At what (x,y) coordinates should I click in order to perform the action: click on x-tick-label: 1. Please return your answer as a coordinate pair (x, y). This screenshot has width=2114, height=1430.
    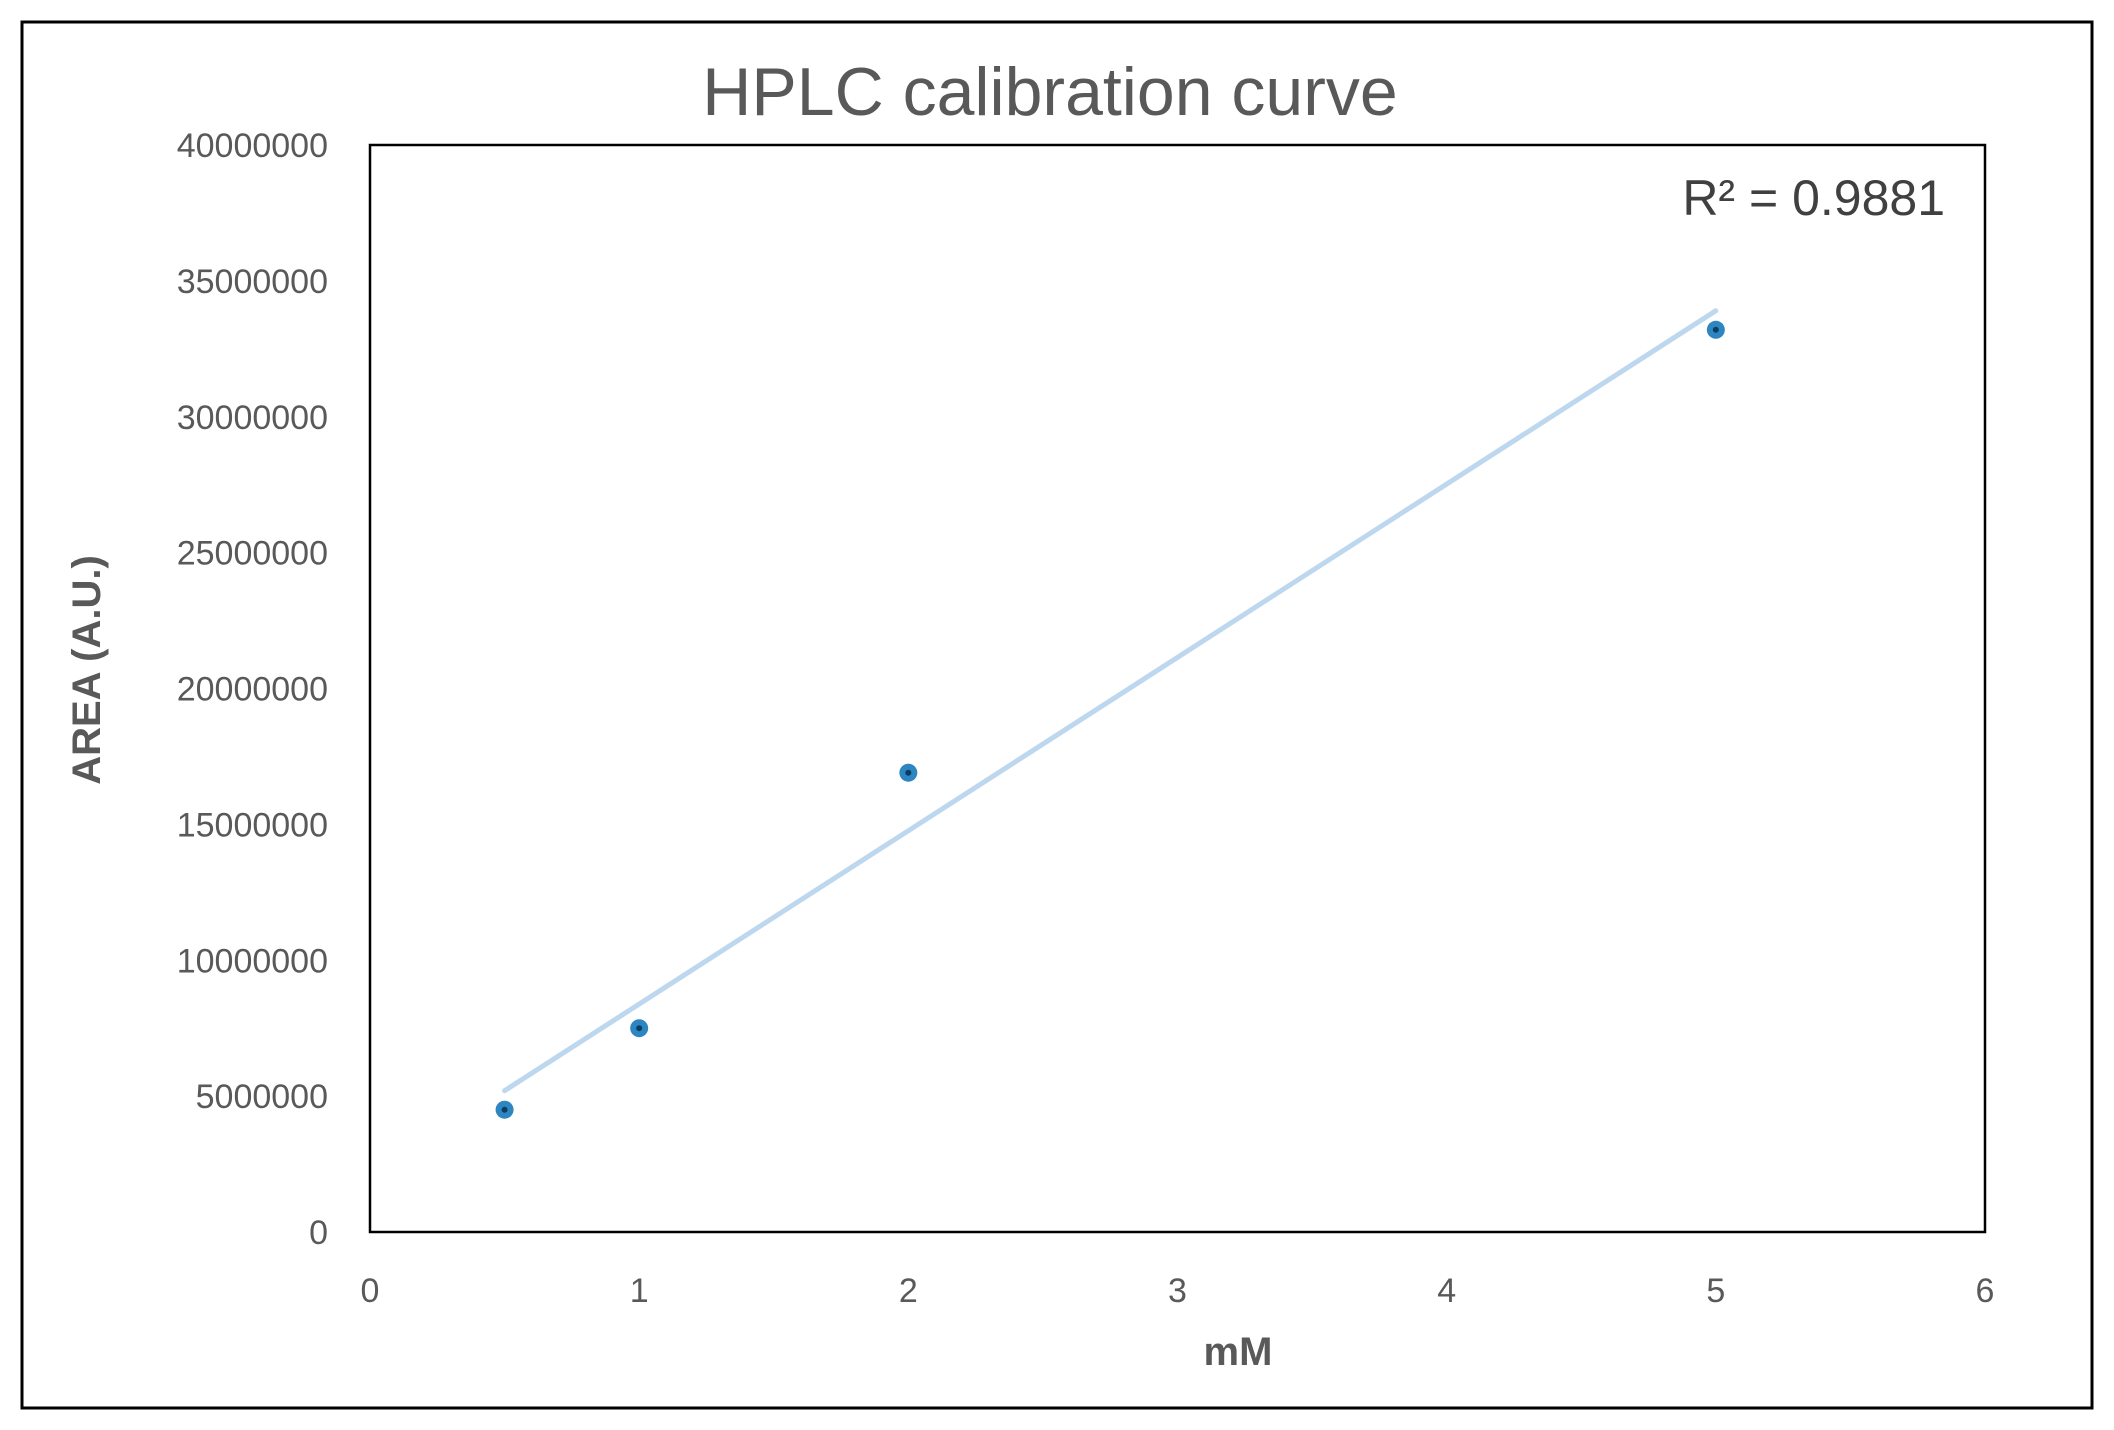
    Looking at the image, I should click on (639, 1291).